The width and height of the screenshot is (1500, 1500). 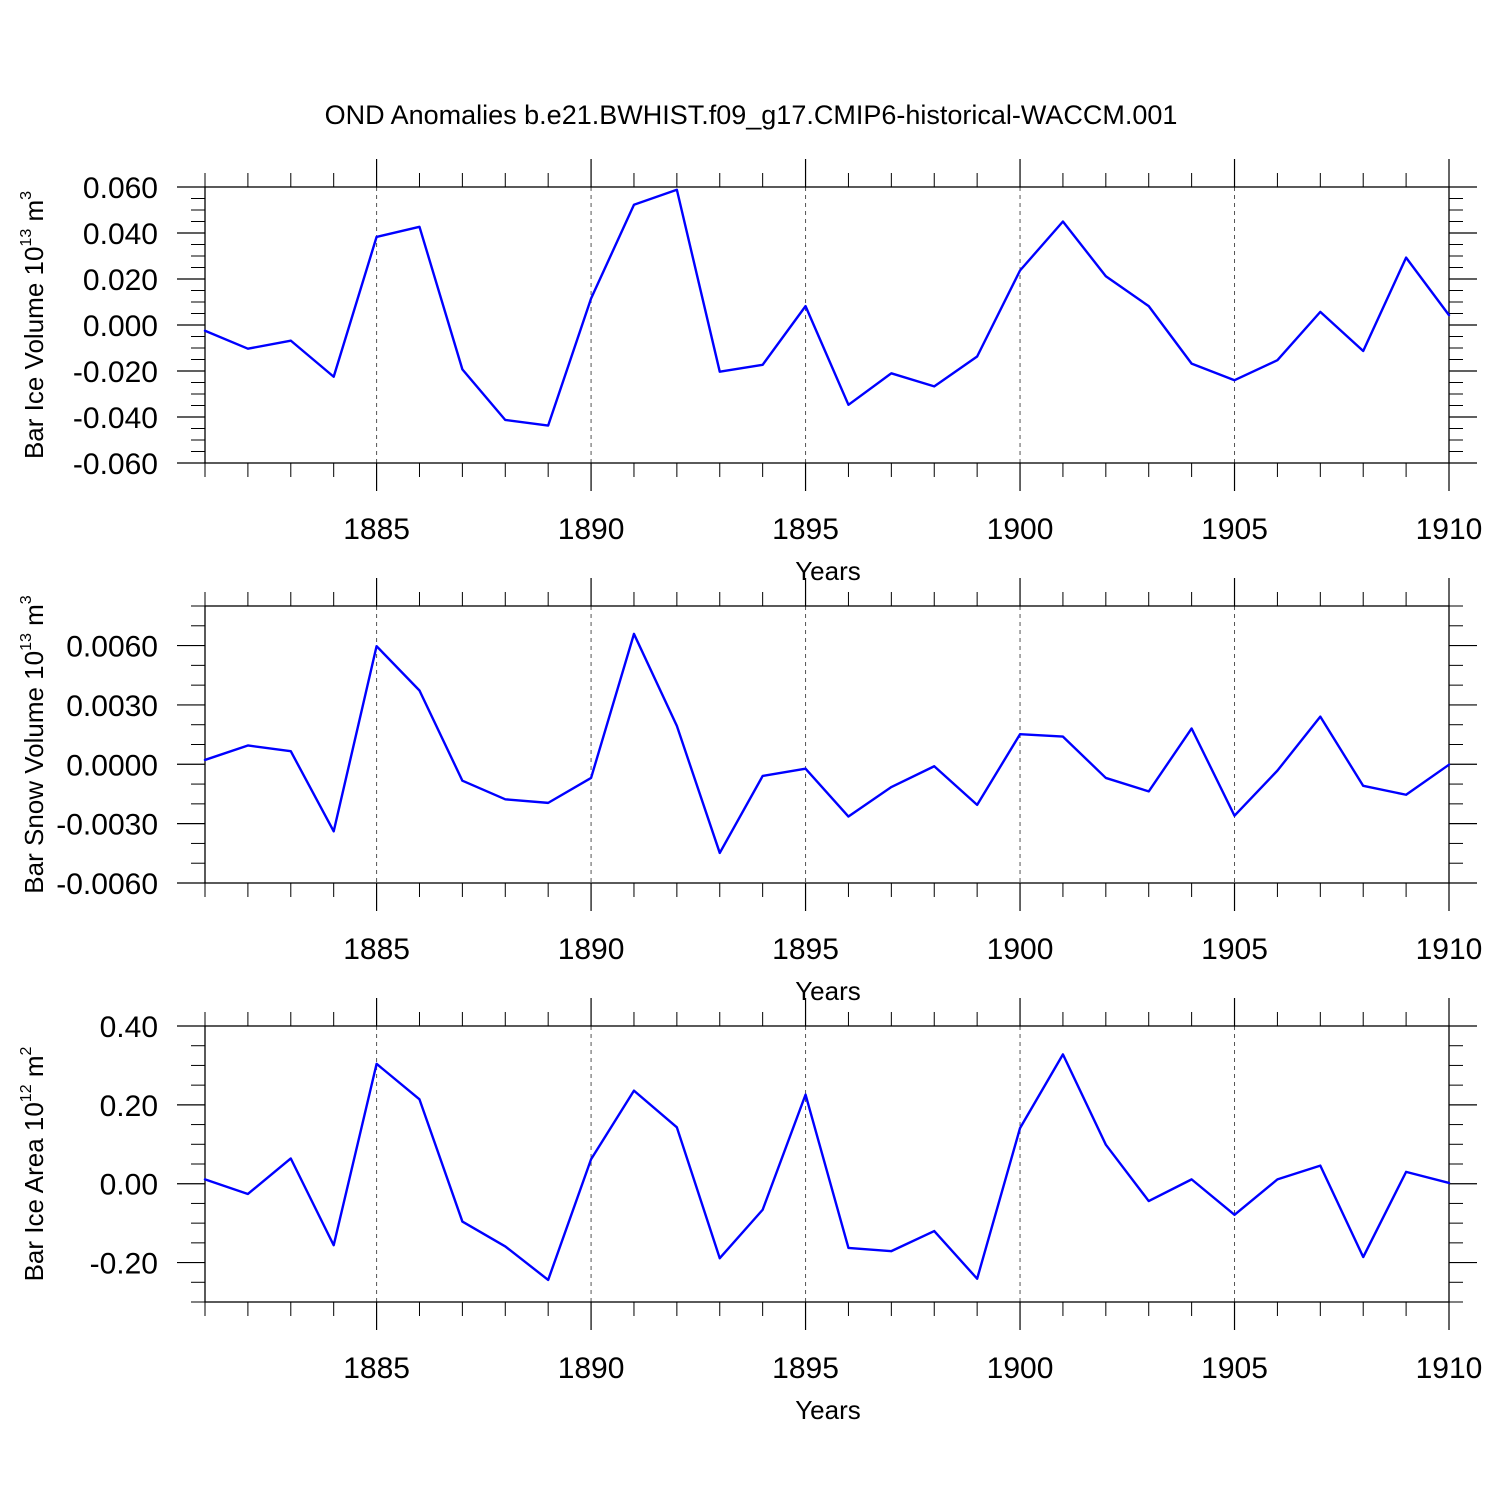 What do you see at coordinates (26, 1050) in the screenshot?
I see `y-axis-label-superscript: 2` at bounding box center [26, 1050].